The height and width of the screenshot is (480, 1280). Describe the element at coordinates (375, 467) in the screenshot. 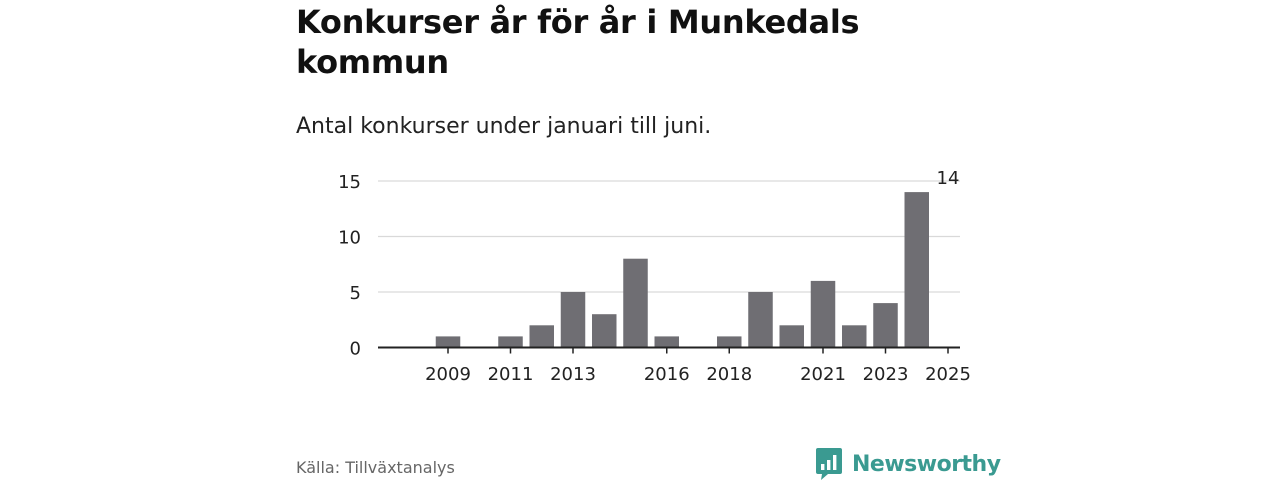

I see `source-label: Källa: Tillväxtanalys` at that location.